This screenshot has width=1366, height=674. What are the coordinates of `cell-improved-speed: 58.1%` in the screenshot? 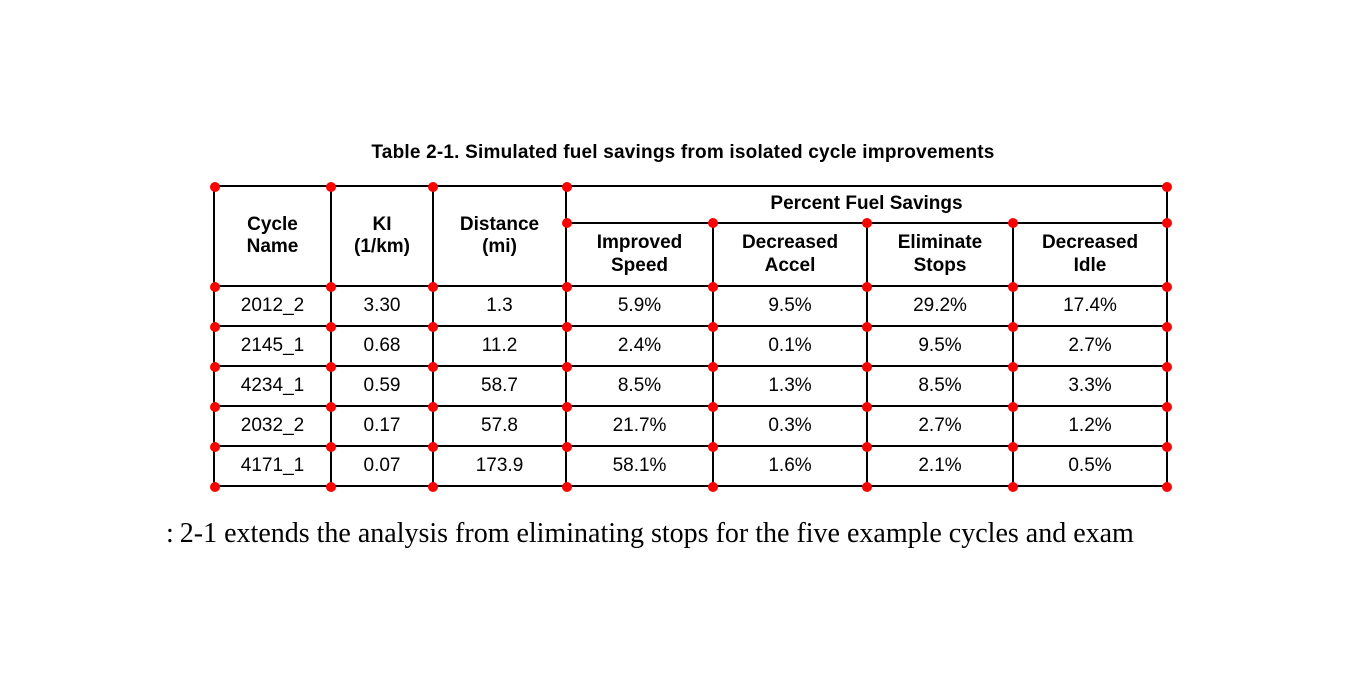 It's located at (639, 466).